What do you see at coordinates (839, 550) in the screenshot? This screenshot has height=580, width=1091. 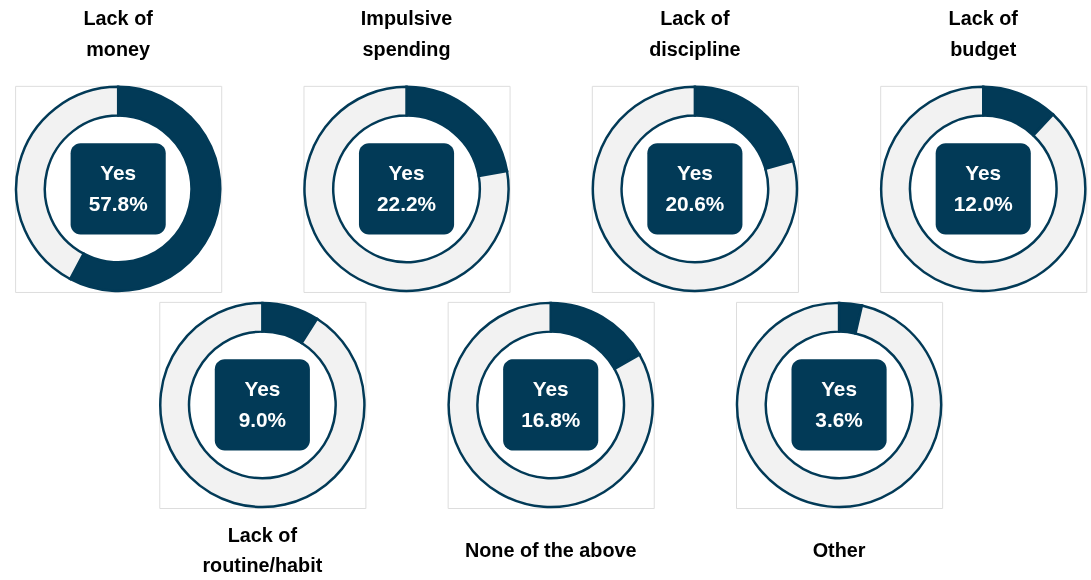 I see `text: Other` at bounding box center [839, 550].